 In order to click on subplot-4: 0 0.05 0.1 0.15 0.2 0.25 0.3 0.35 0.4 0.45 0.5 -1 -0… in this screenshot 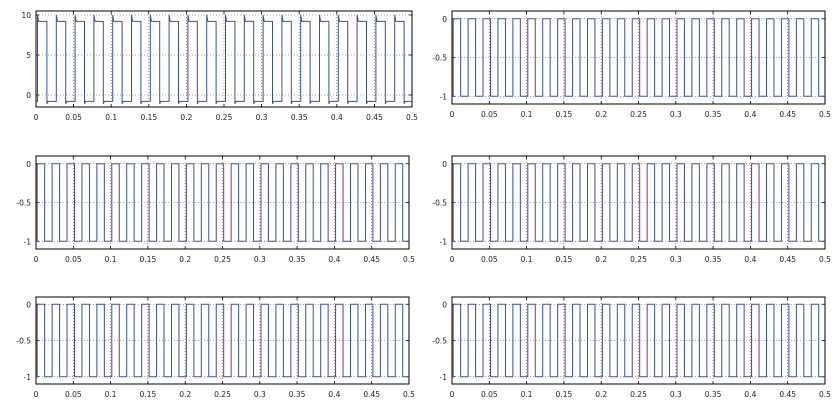, I will do `click(631, 209)`.